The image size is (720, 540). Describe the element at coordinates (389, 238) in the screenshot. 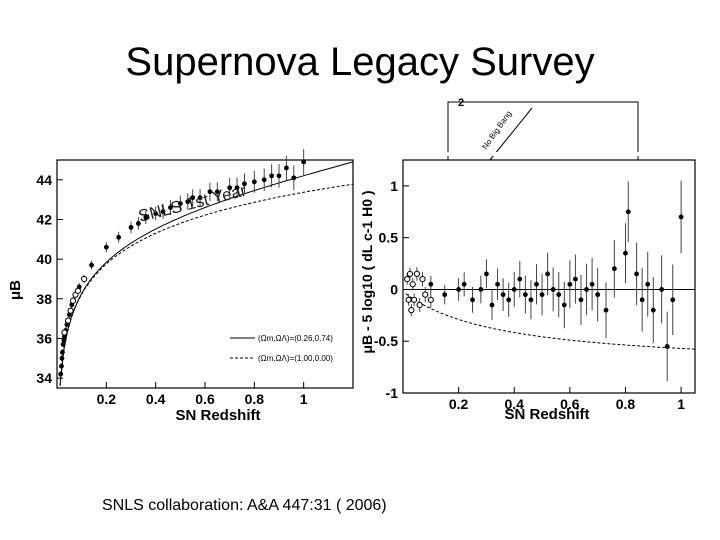

I see `y-tick-label: 0.5` at that location.